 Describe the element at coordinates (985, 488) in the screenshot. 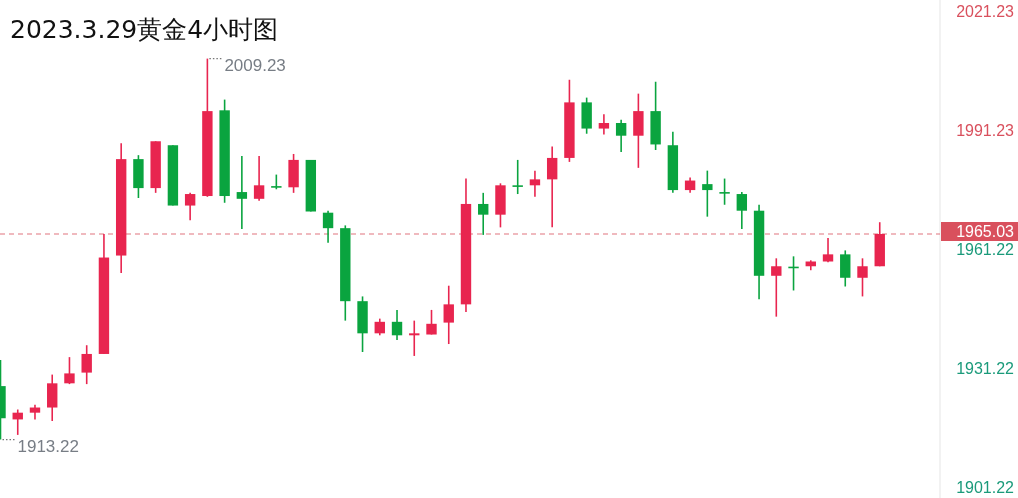

I see `y-tick-label: 1901.22` at that location.